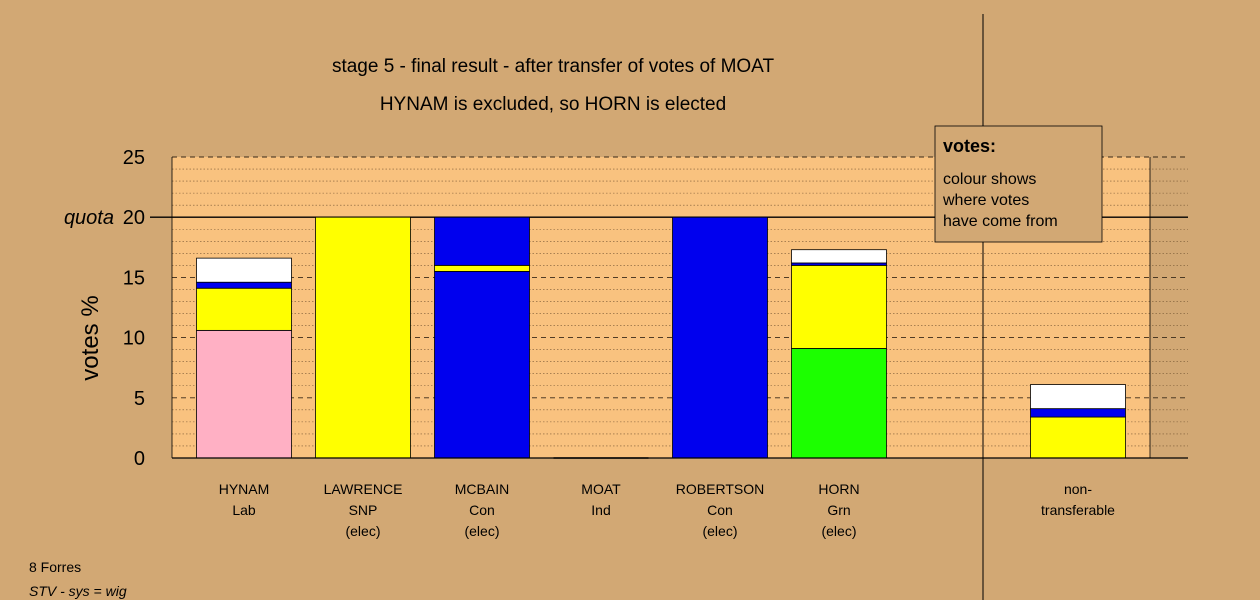 This screenshot has height=600, width=1260. I want to click on legend-line-1: colour shows, so click(989, 179).